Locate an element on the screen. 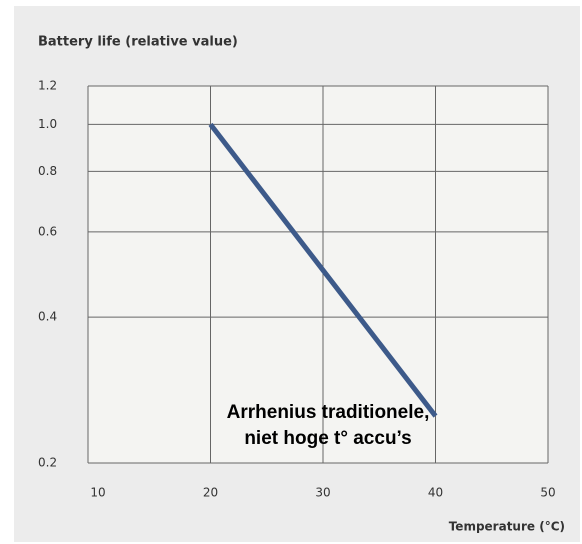  chart-title: Battery life (relative value) is located at coordinates (138, 42).